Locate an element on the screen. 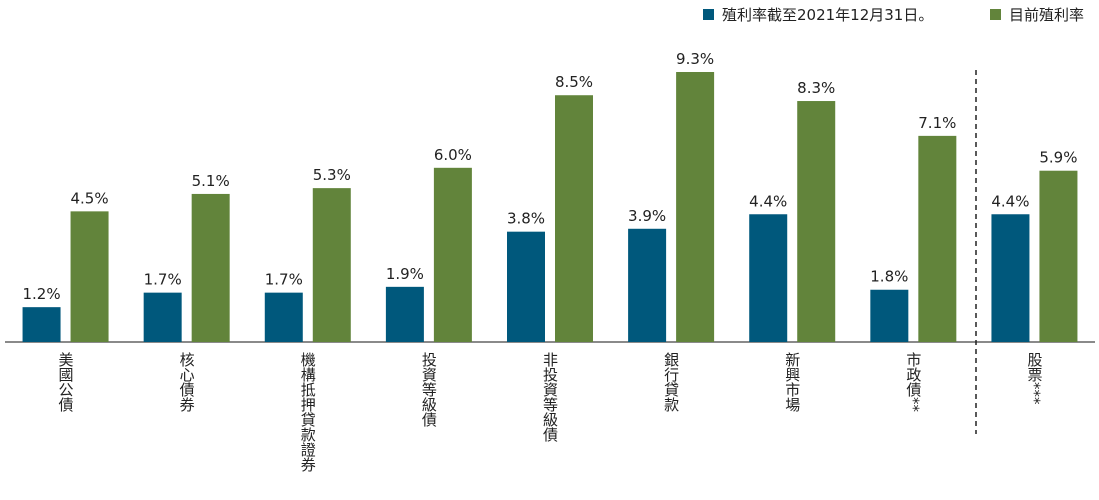 Image resolution: width=1099 pixels, height=500 pixels. x-tick-label: 非投資等級債 is located at coordinates (550, 397).